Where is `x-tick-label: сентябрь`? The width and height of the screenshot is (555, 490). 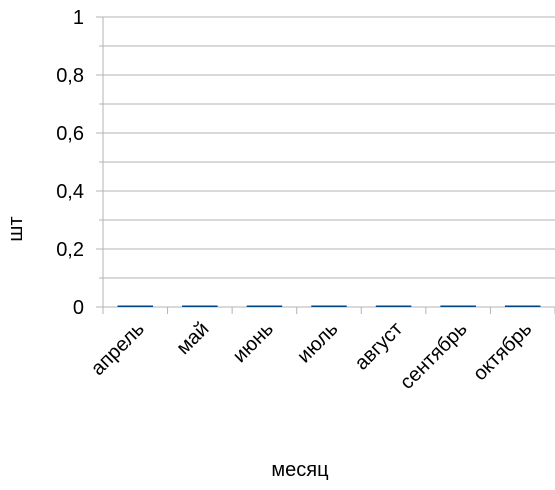 x-tick-label: сентябрь is located at coordinates (434, 356).